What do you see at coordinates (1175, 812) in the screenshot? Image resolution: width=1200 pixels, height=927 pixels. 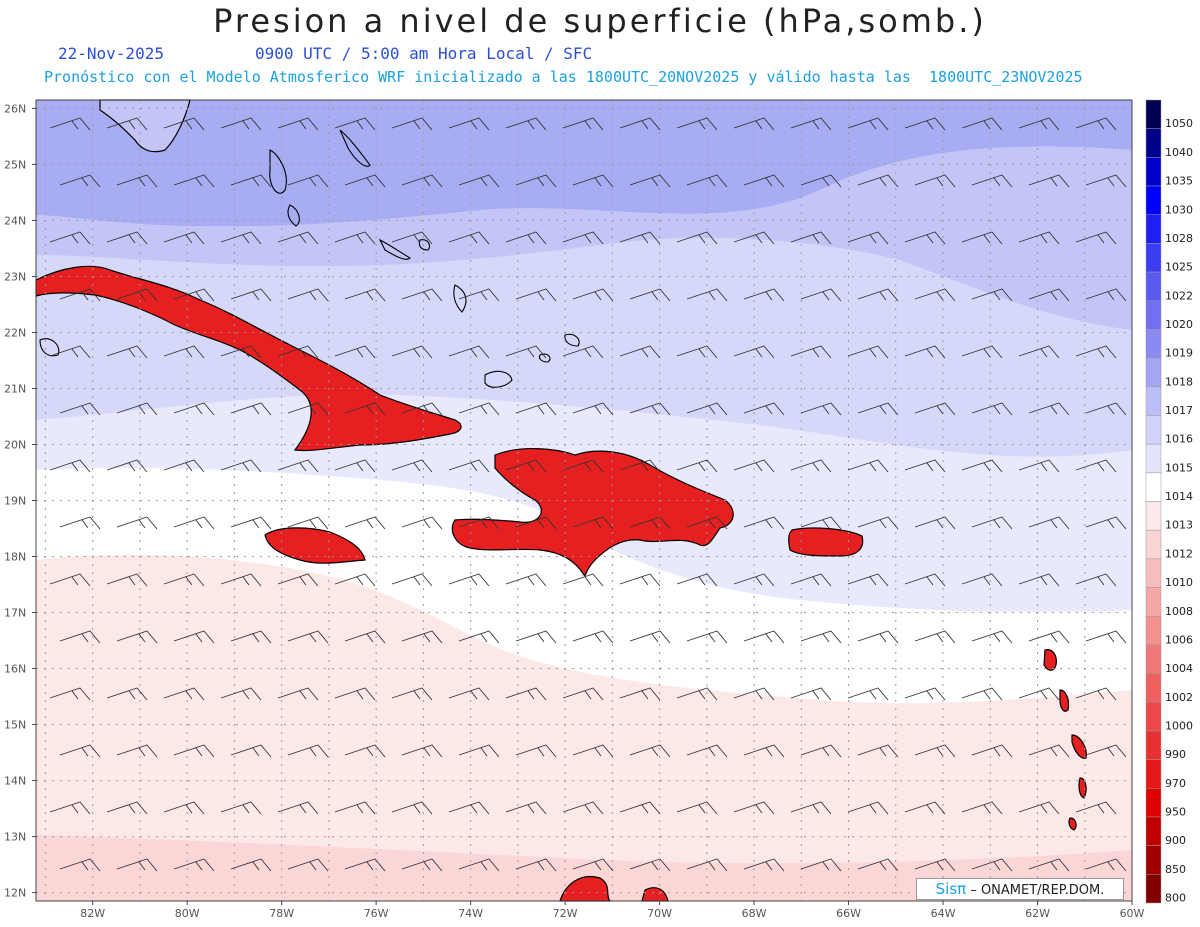 I see `legend-label: 950` at bounding box center [1175, 812].